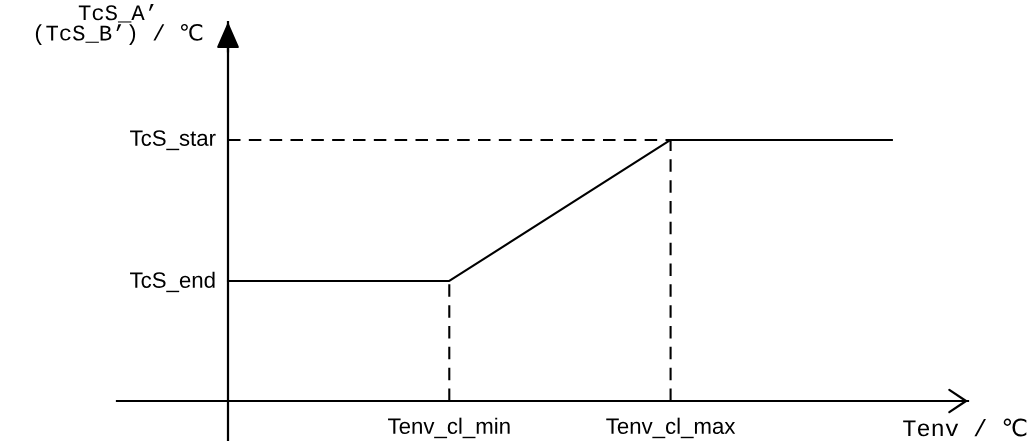 The width and height of the screenshot is (1032, 445). What do you see at coordinates (119, 24) in the screenshot?
I see `y-axis-title: TcS_A’ (TcS_B’) / ℃` at bounding box center [119, 24].